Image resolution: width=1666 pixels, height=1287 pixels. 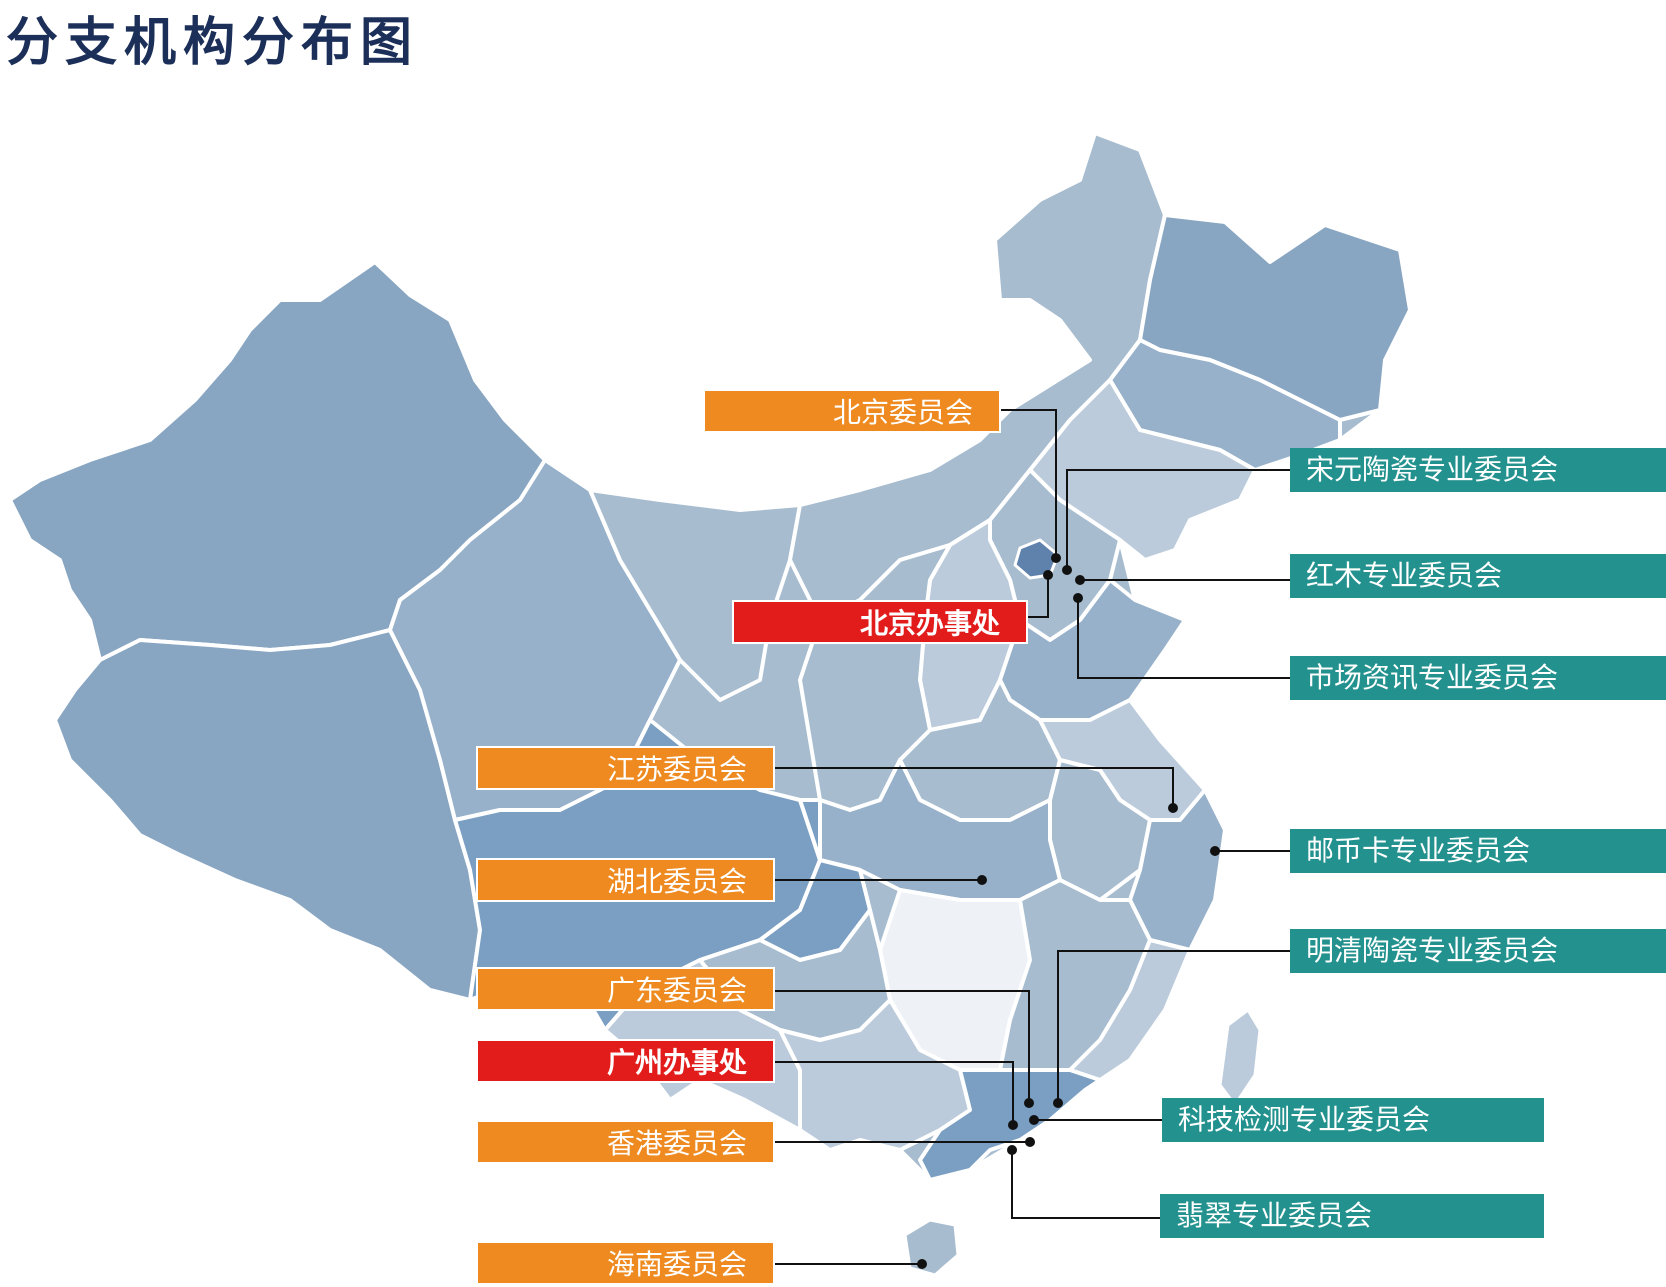 What do you see at coordinates (1478, 951) in the screenshot?
I see `label-mingqing-porcelain: 明清陶瓷专业委员会` at bounding box center [1478, 951].